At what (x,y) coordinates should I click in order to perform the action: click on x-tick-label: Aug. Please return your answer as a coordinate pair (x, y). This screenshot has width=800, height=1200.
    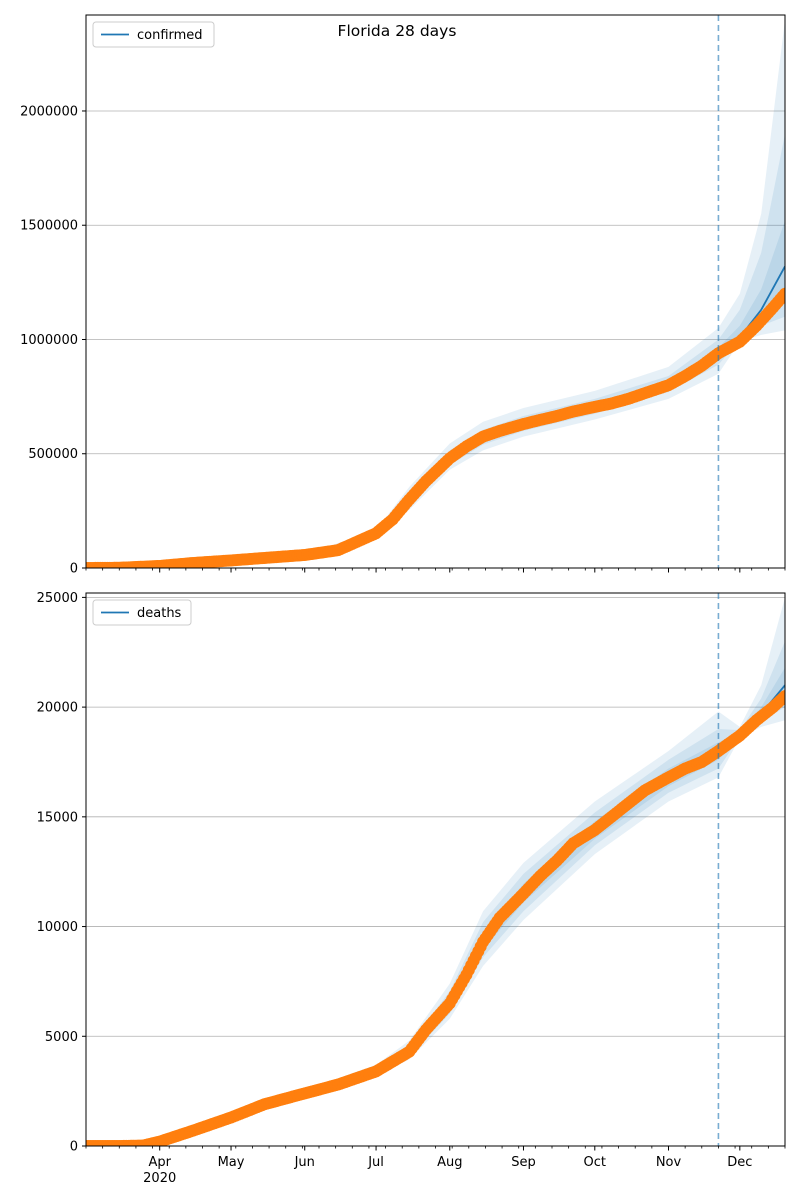
    Looking at the image, I should click on (449, 1162).